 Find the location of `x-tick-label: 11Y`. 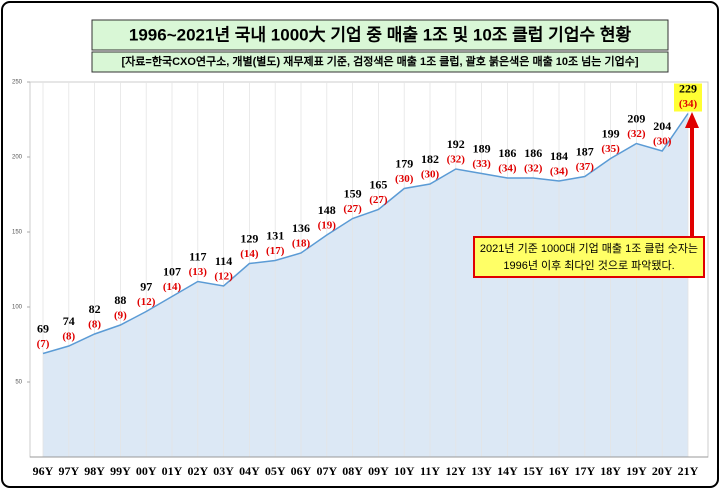

x-tick-label: 11Y is located at coordinates (430, 471).